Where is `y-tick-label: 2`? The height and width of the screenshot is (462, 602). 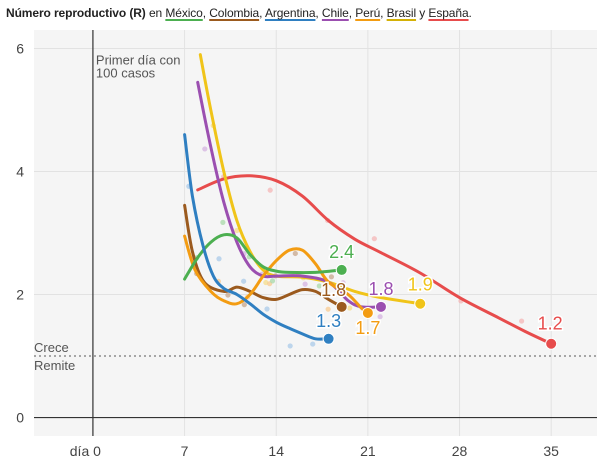 y-tick-label: 2 is located at coordinates (20, 295).